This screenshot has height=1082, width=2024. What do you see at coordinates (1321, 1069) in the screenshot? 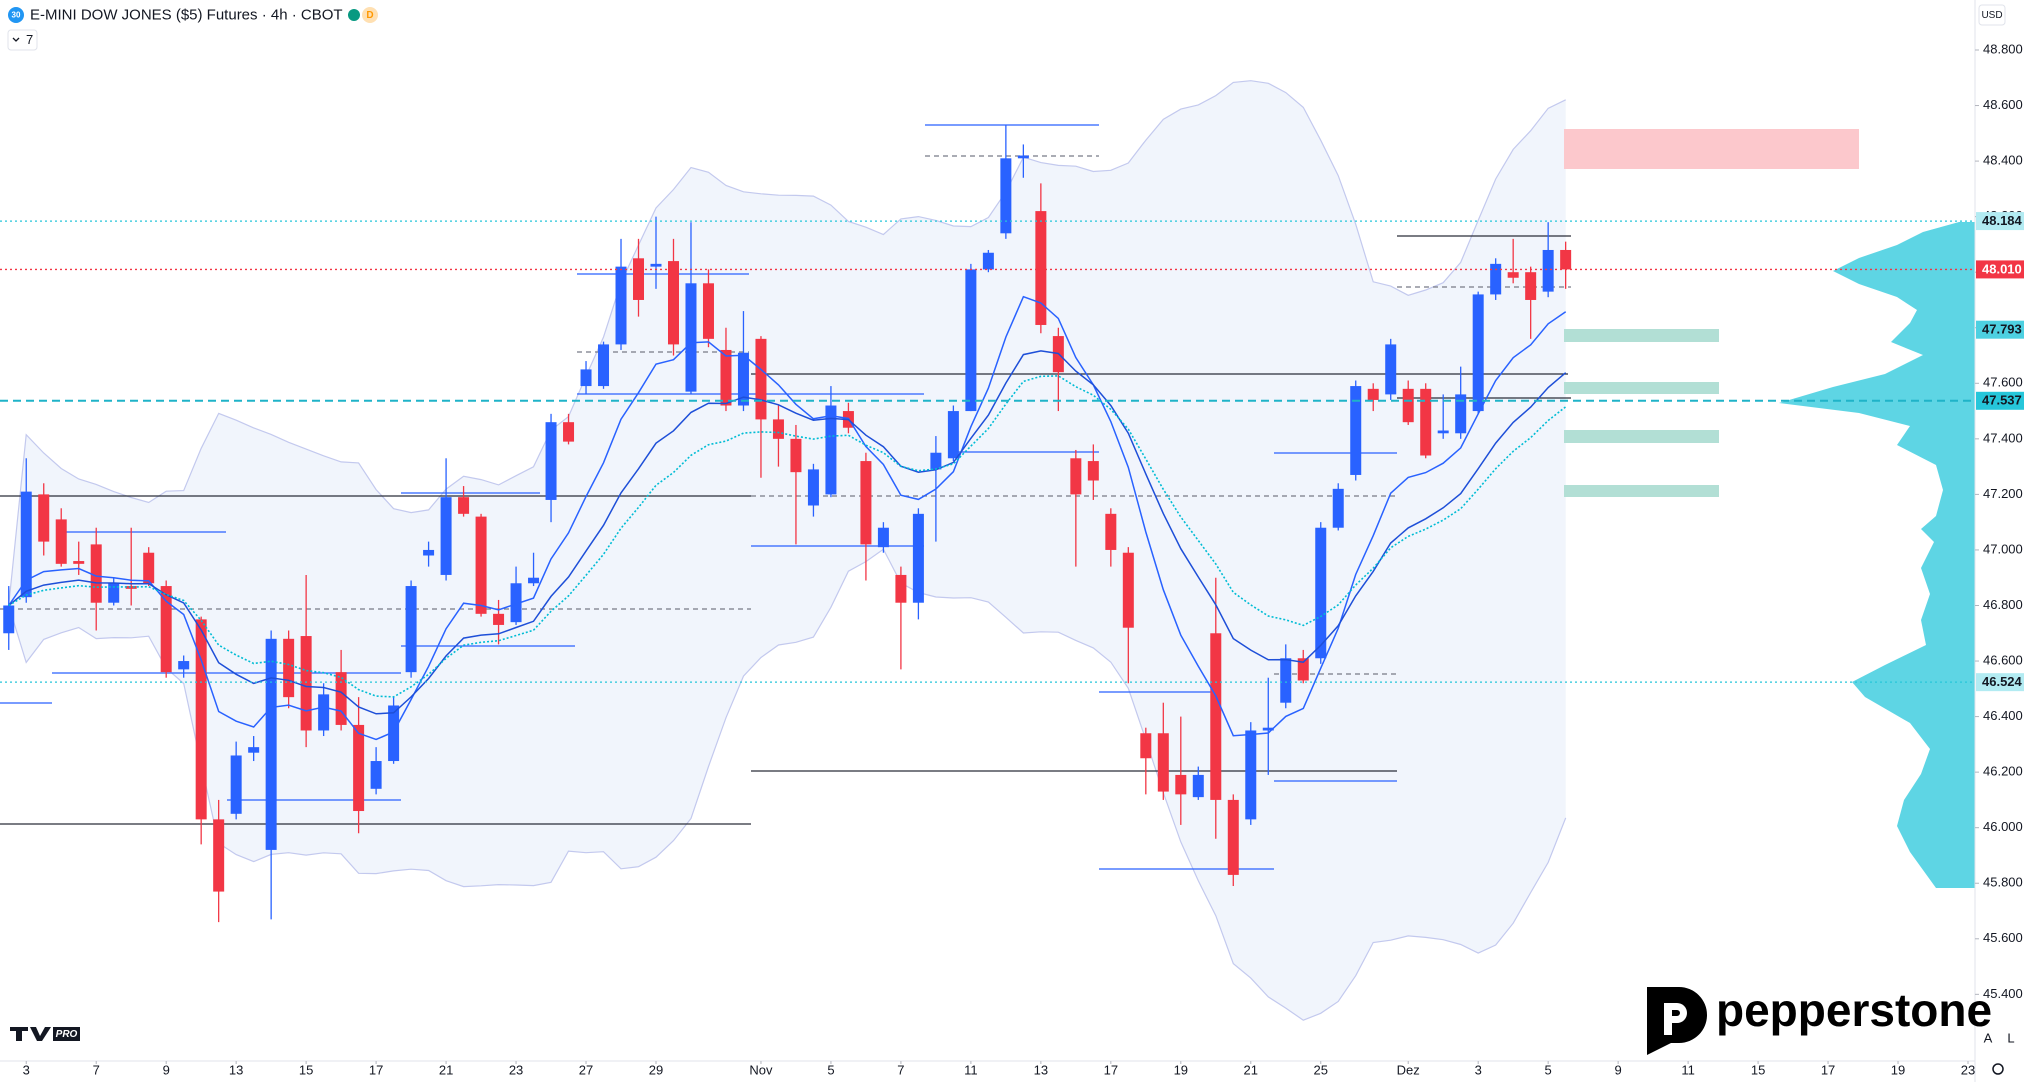
I see `x-tick-label: 25` at bounding box center [1321, 1069].